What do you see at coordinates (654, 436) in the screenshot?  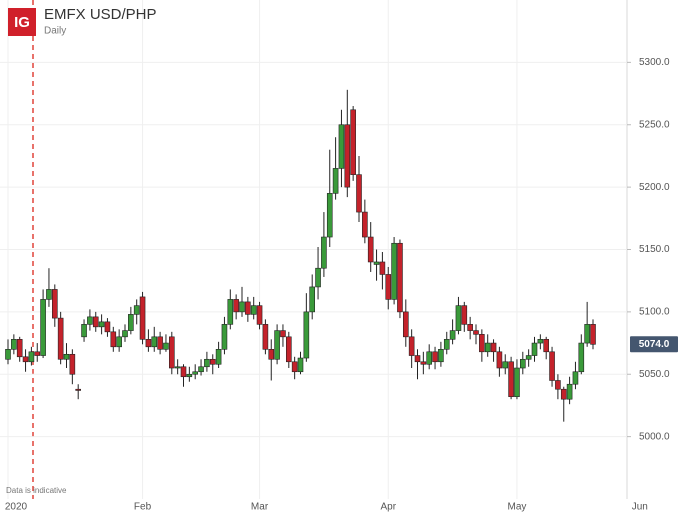 I see `y-tick-label: 5000.0` at bounding box center [654, 436].